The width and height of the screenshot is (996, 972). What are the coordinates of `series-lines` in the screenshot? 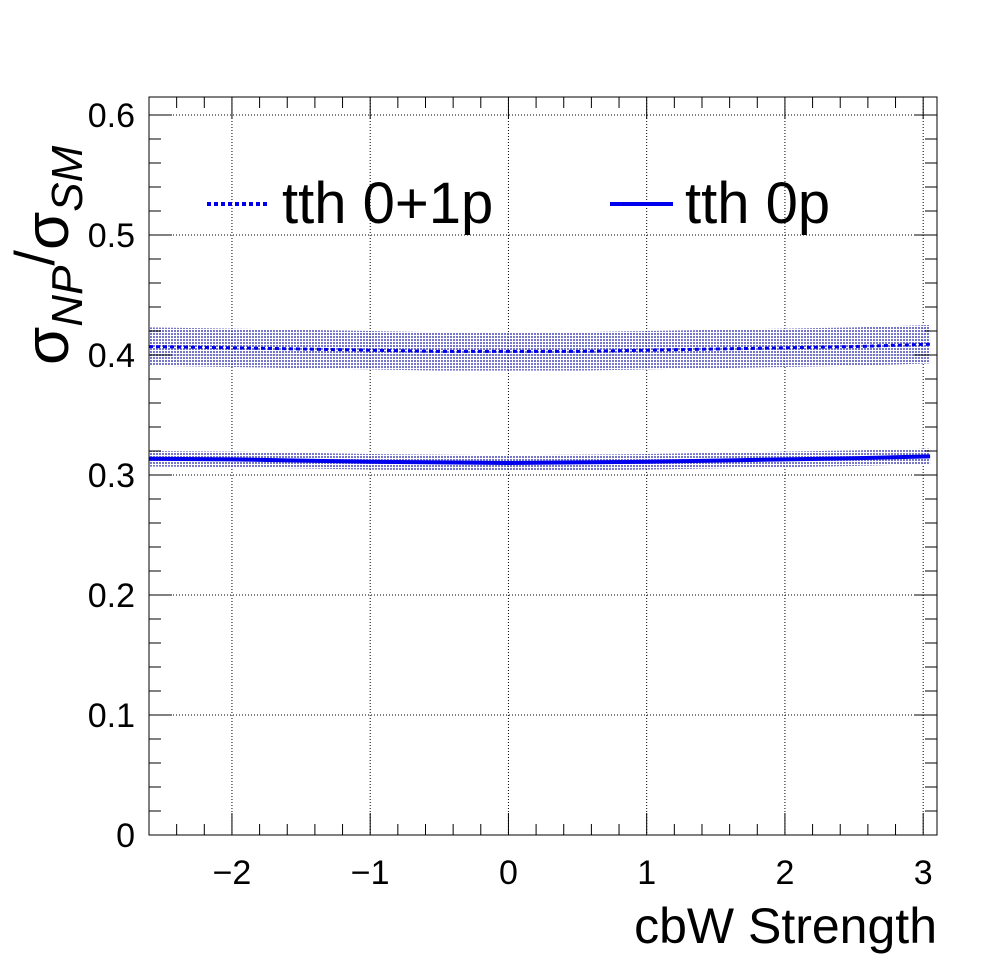 It's located at (539, 404).